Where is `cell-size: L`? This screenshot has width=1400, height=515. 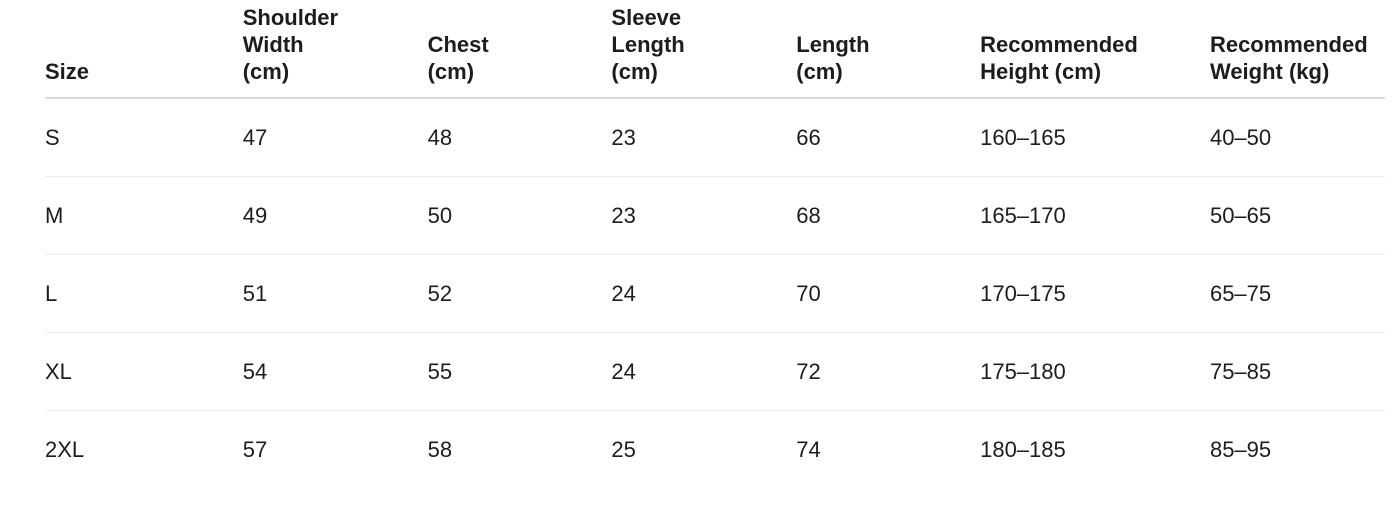
cell-size: L is located at coordinates (144, 293).